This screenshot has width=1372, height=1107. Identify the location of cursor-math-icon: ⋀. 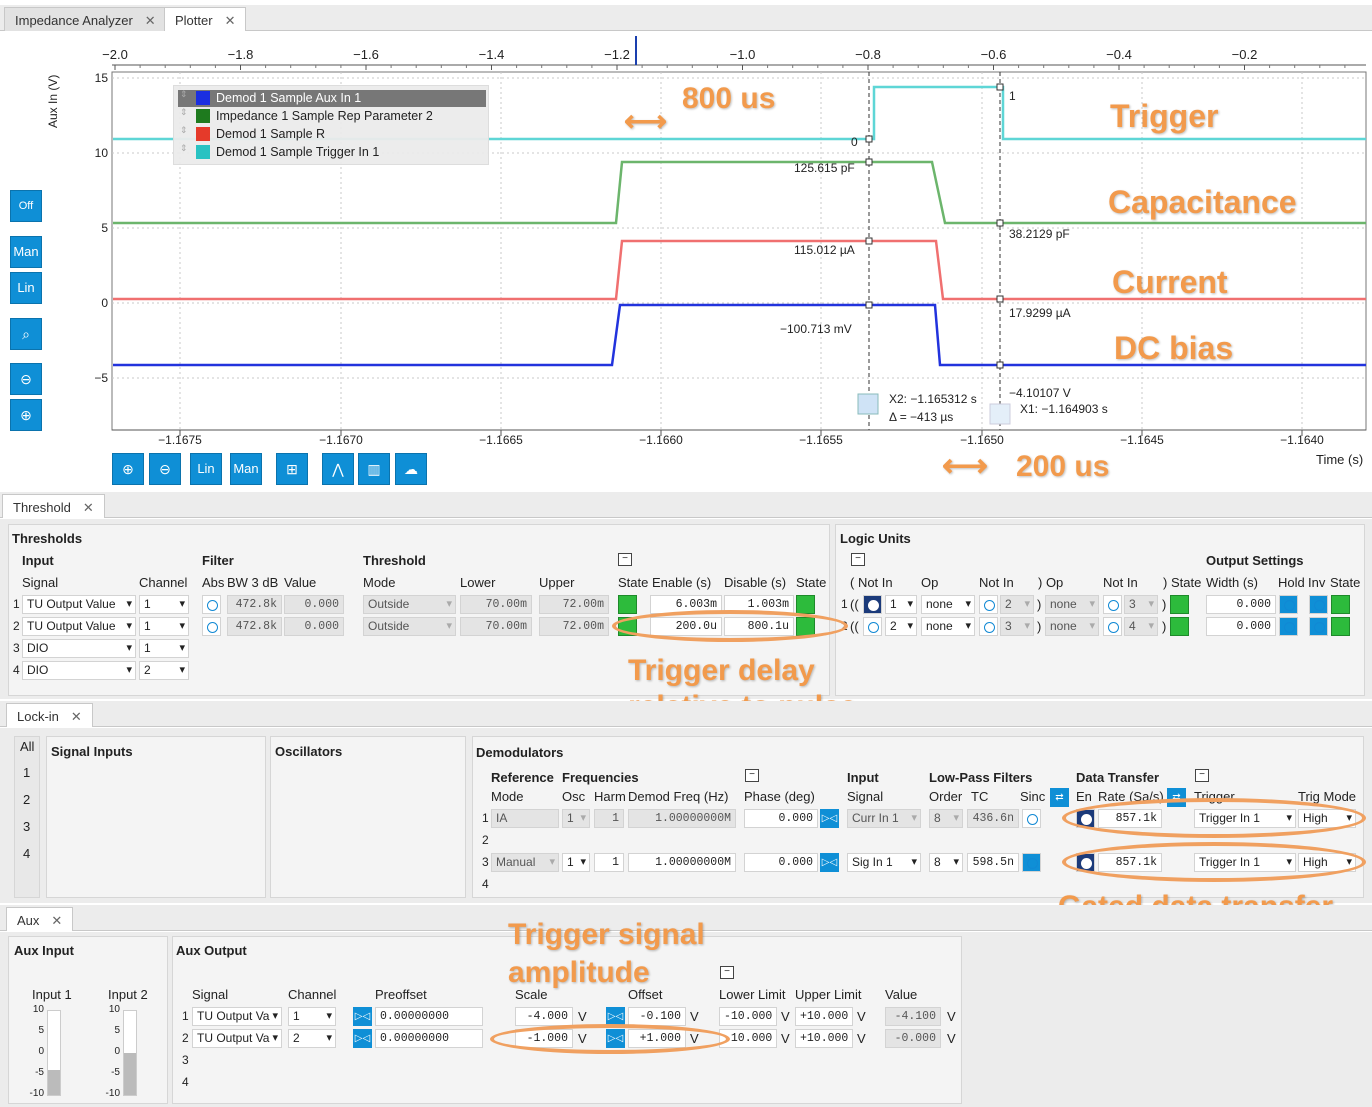
(338, 469).